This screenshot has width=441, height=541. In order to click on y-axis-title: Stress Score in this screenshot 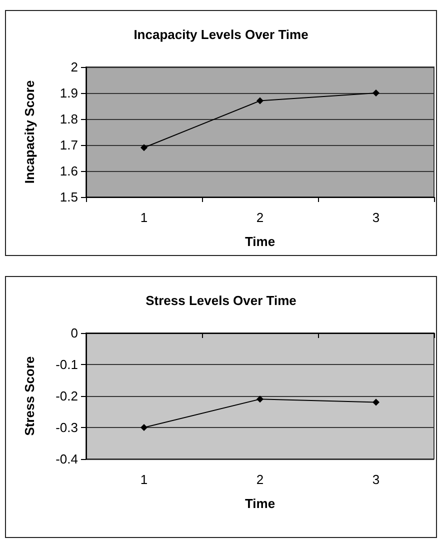, I will do `click(29, 396)`.